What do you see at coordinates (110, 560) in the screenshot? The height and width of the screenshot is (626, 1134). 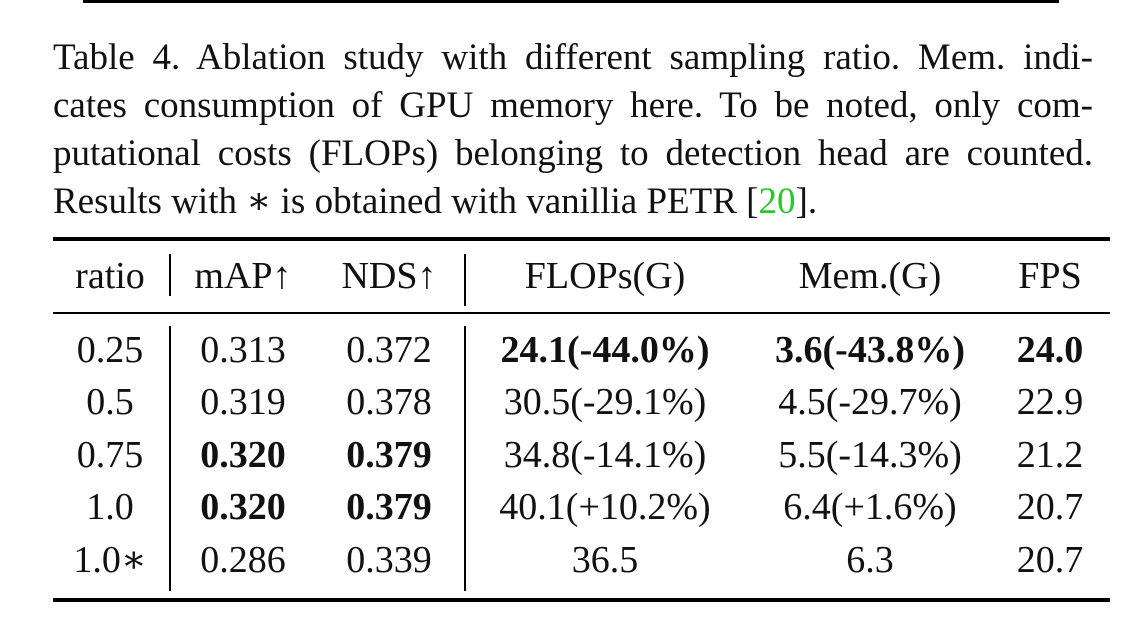 I see `cell-ratio: 1.0∗` at bounding box center [110, 560].